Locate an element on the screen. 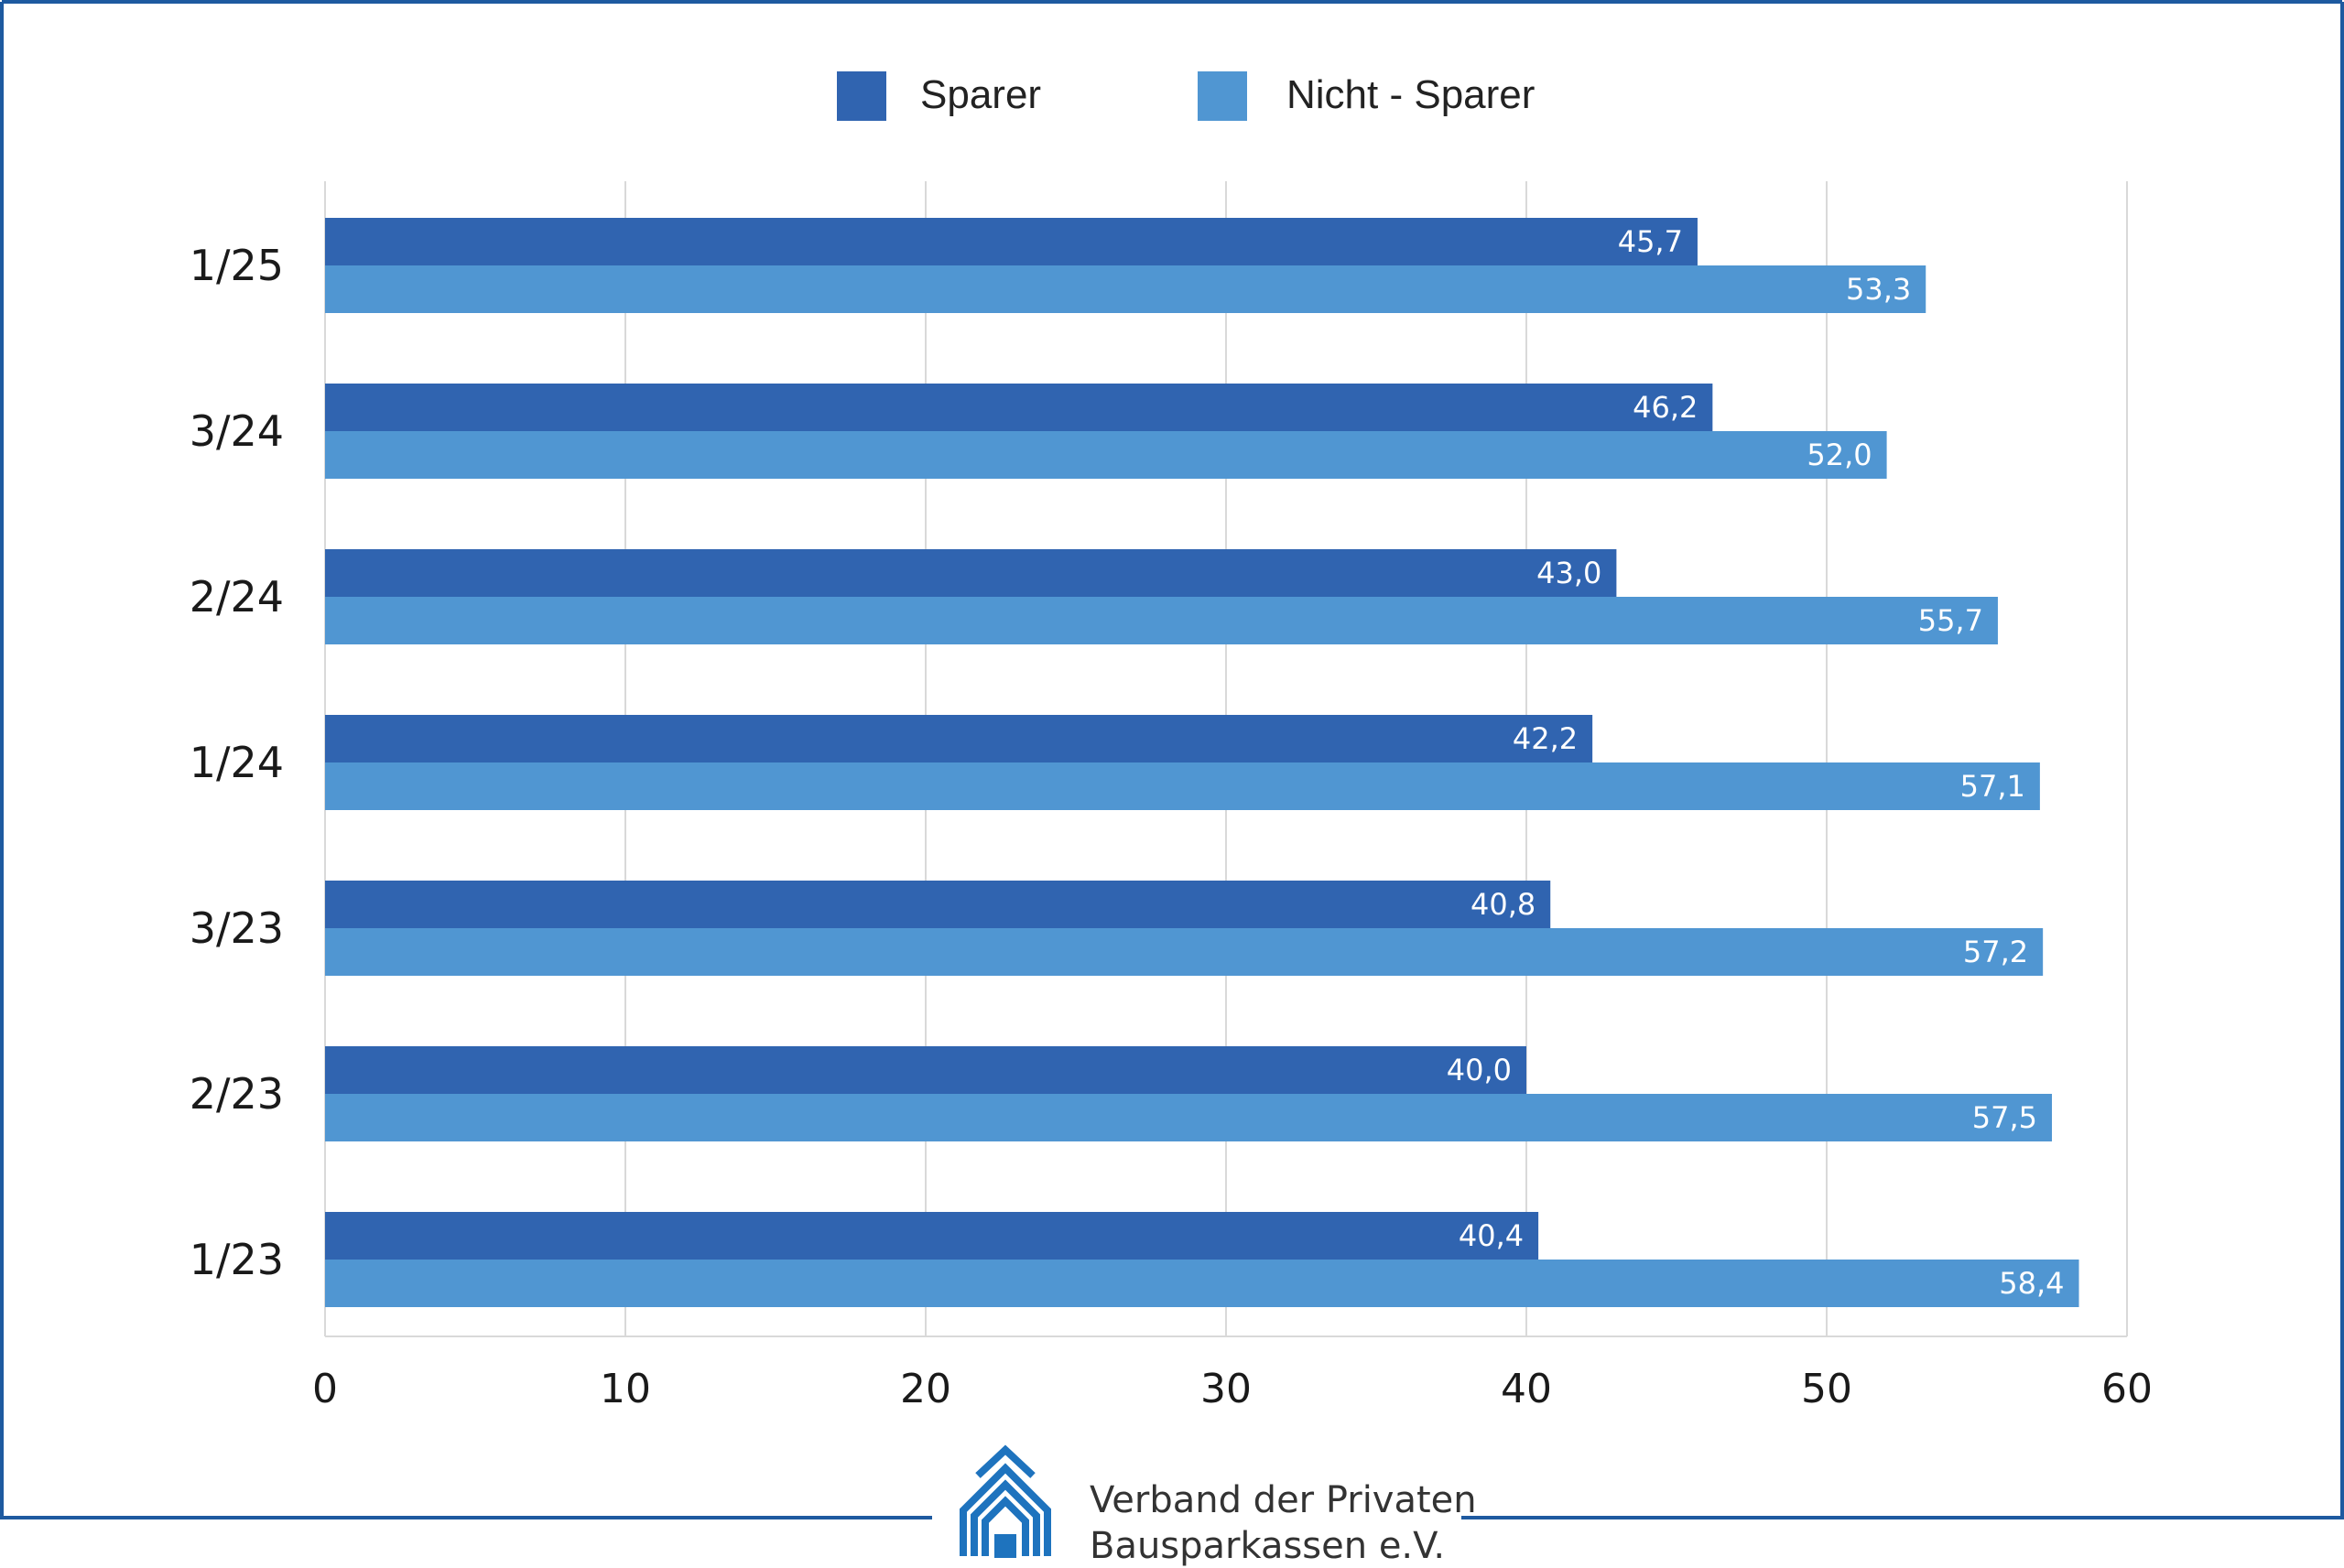  association-logo: Verband der Privaten Bausparkassen e.V. is located at coordinates (1219, 1505).